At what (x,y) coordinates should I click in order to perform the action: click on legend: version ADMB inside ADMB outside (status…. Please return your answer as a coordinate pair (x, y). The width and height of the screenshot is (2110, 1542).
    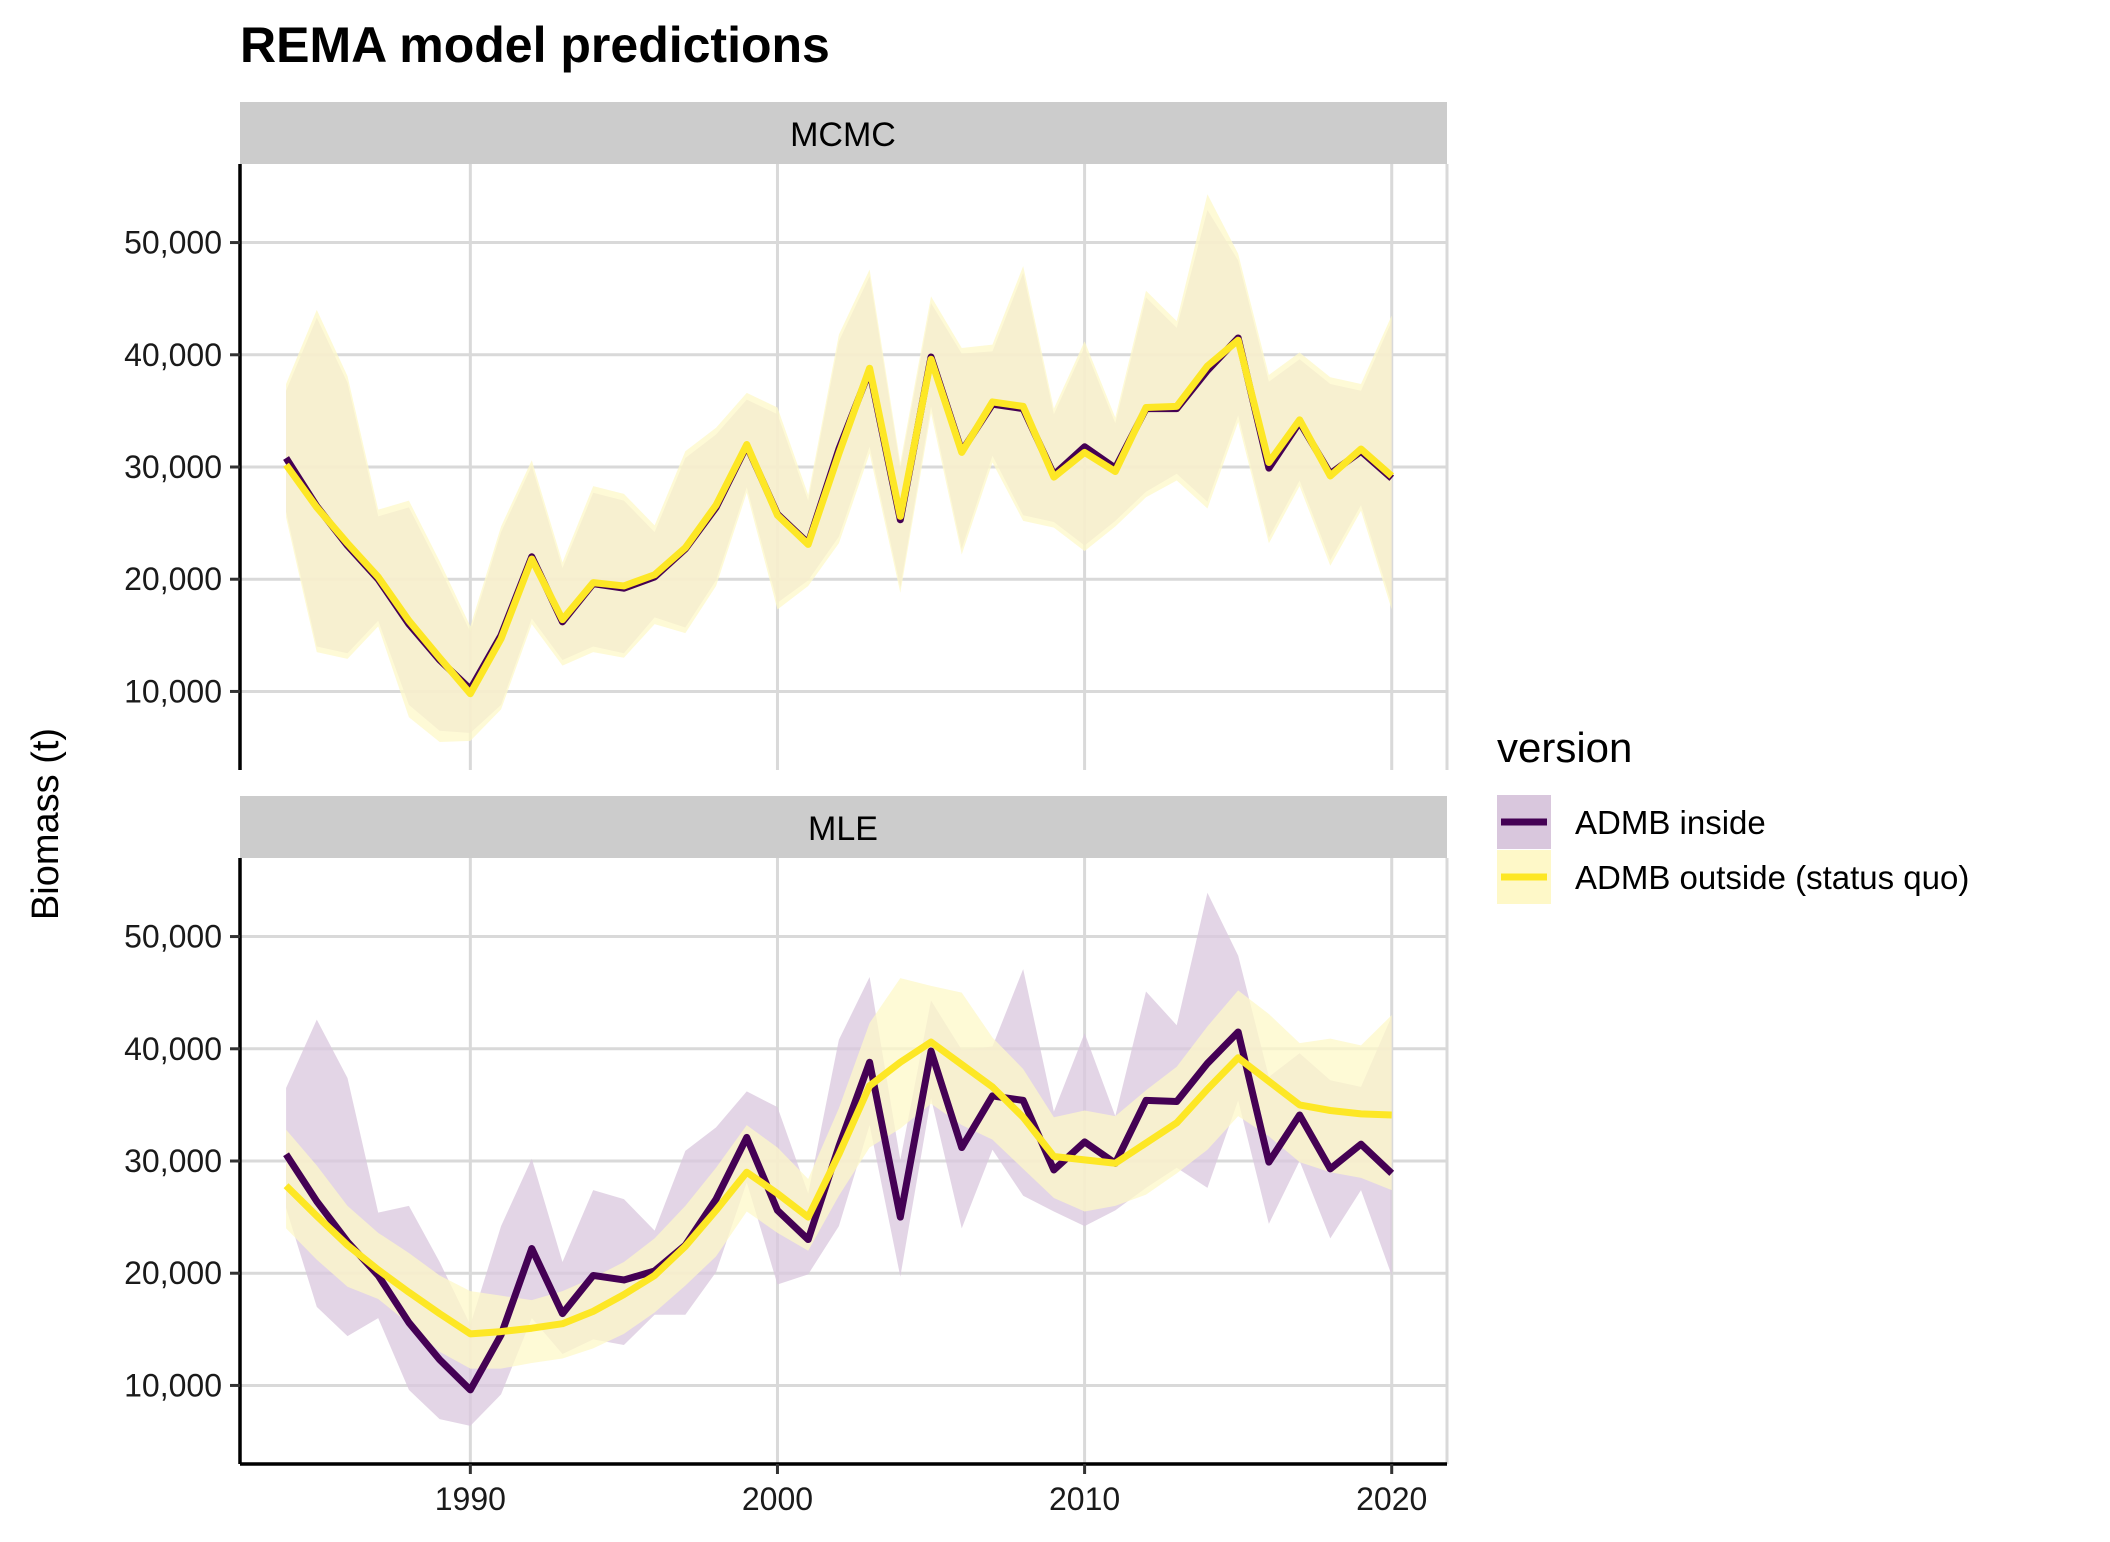
    Looking at the image, I should click on (1733, 814).